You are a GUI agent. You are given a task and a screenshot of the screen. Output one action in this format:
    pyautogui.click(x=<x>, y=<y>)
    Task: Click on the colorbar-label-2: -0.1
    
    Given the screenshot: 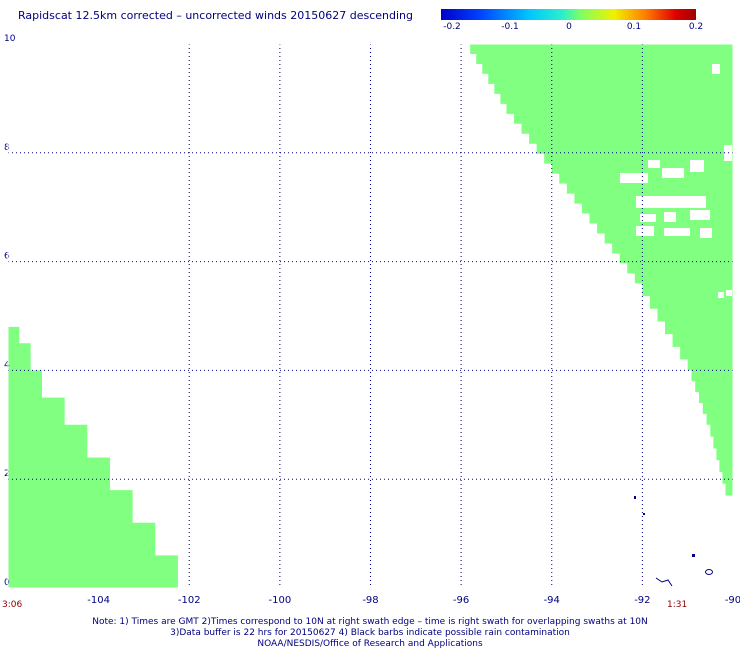 What is the action you would take?
    pyautogui.click(x=510, y=27)
    